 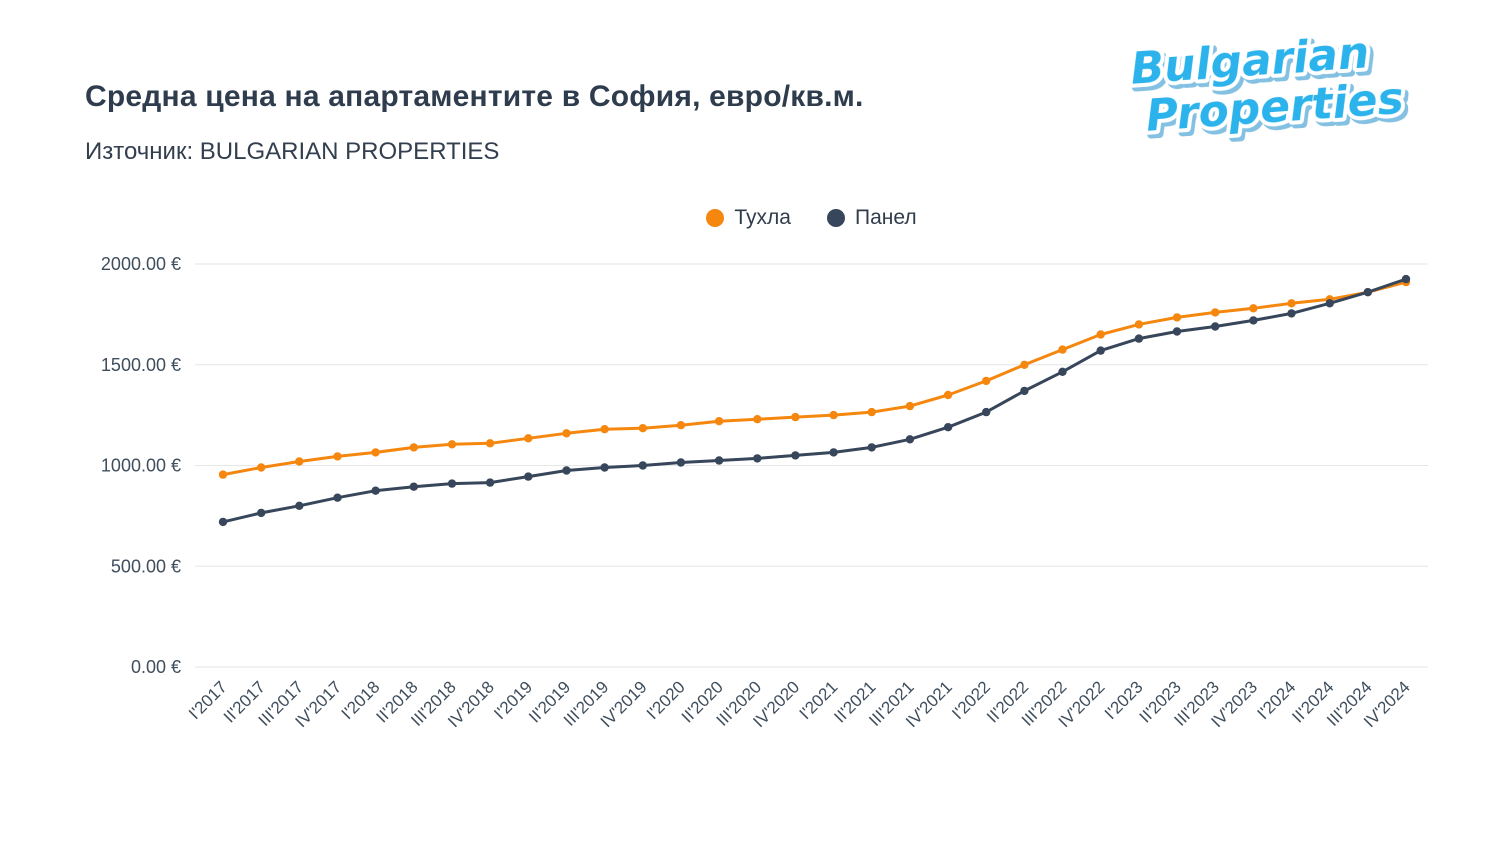 I want to click on legend-item-panel: Панел, so click(x=871, y=218).